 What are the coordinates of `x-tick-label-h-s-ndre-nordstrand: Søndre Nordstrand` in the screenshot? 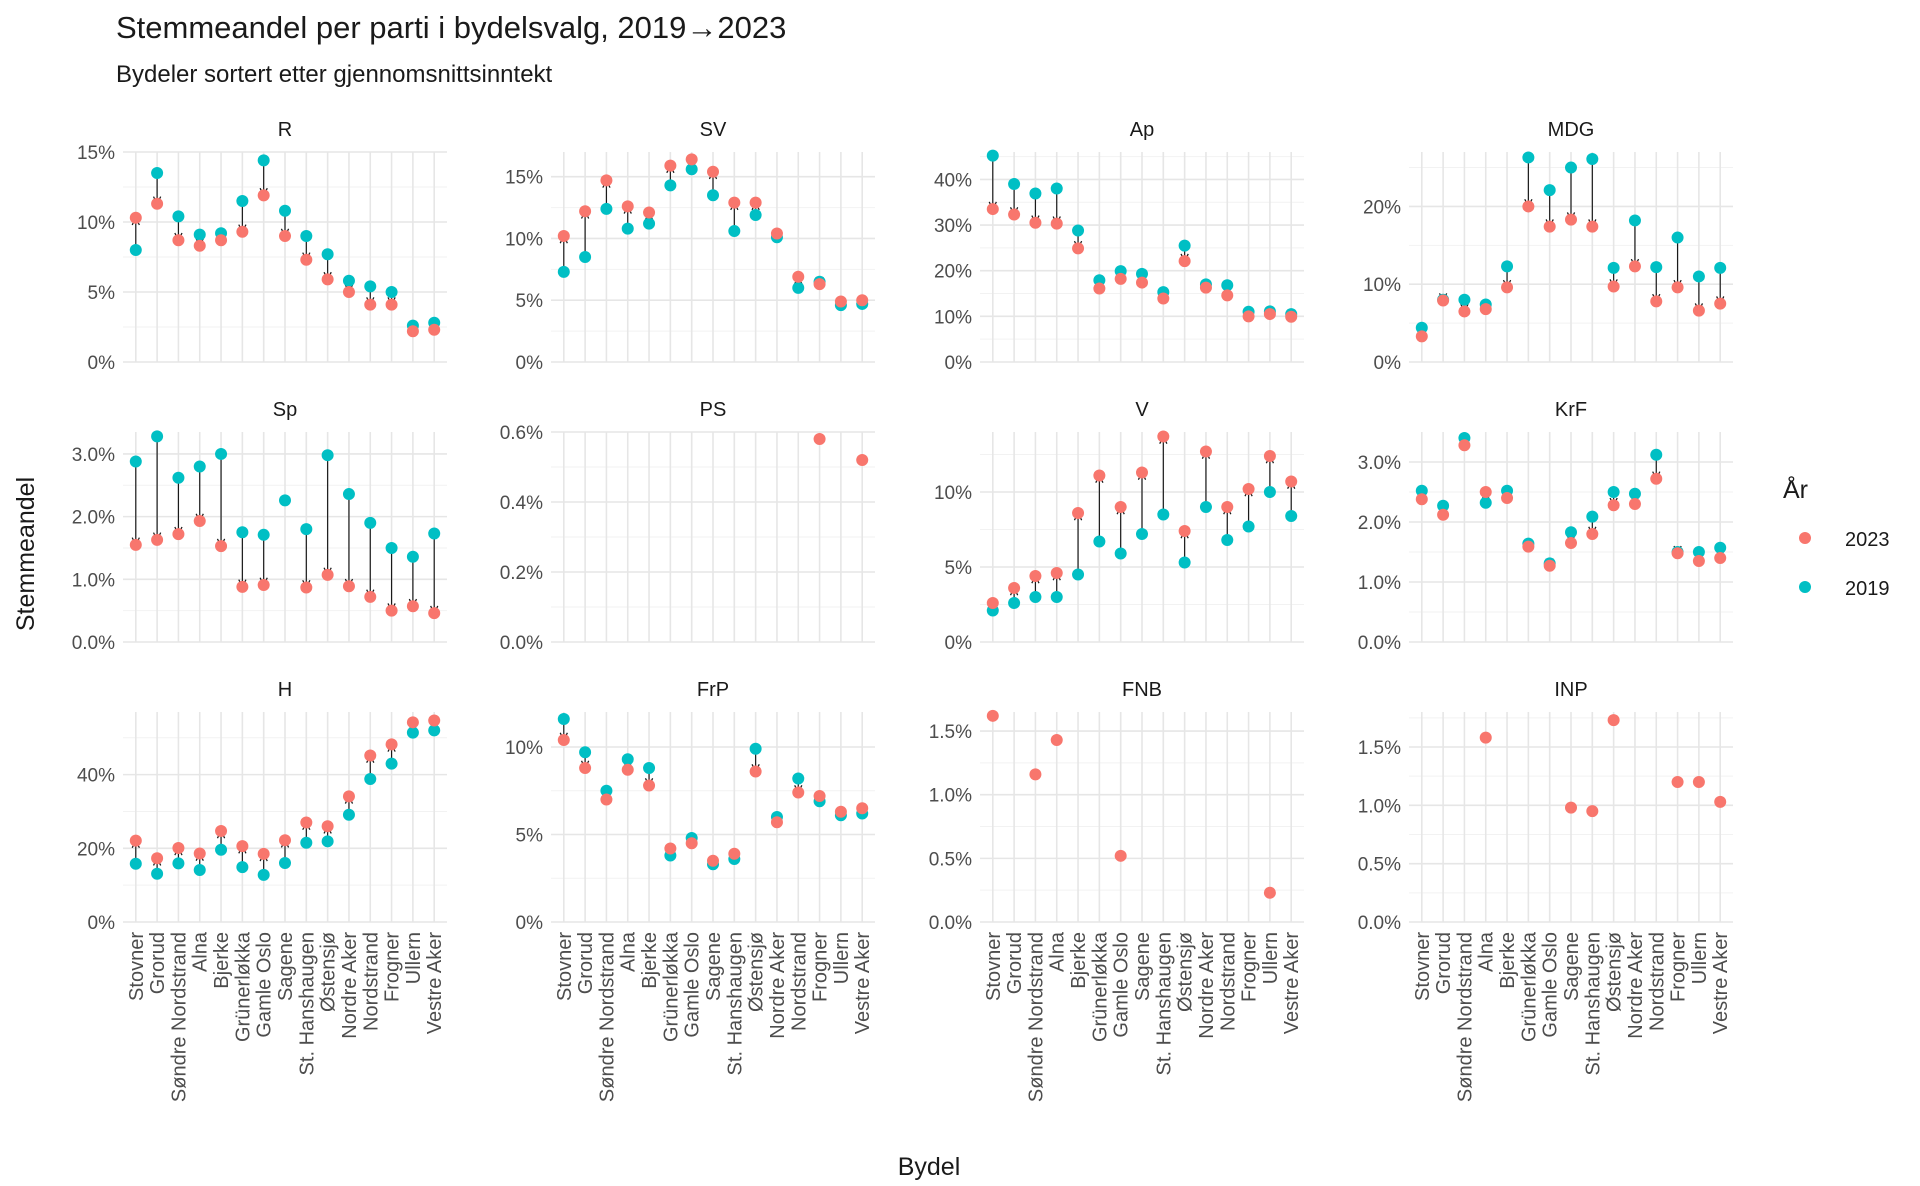 It's located at (179, 1017).